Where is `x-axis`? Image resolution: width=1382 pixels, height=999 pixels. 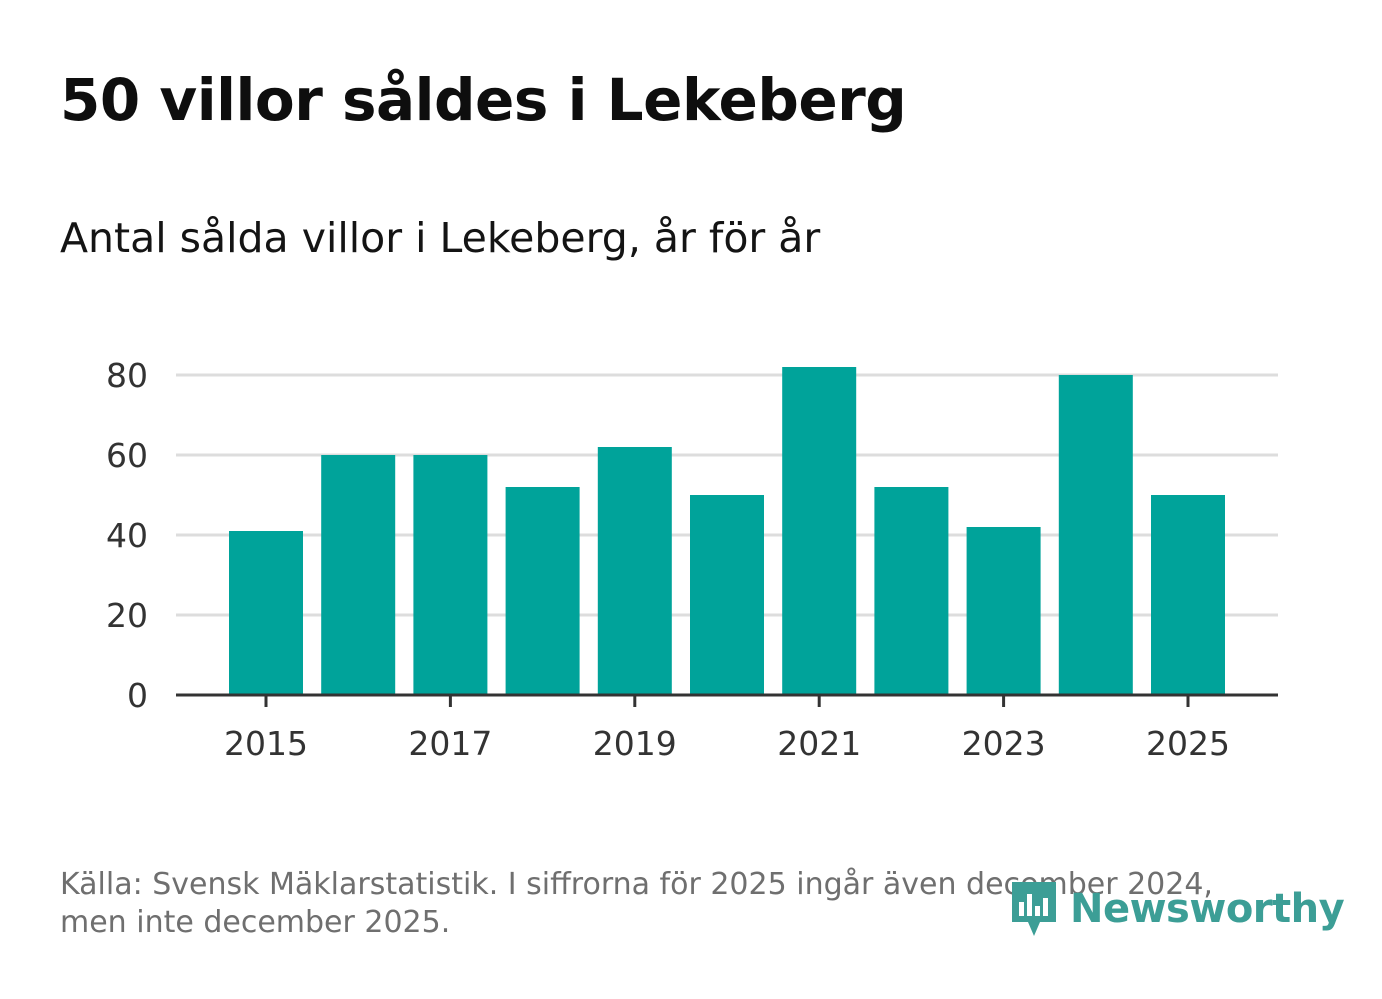
x-axis is located at coordinates (727, 700).